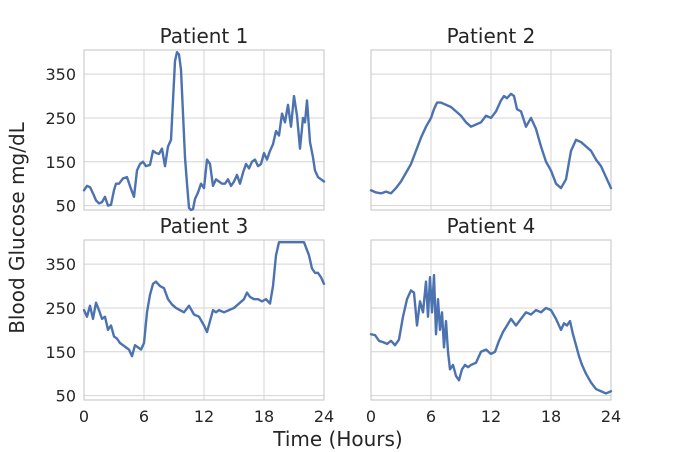 The image size is (677, 452). What do you see at coordinates (204, 226) in the screenshot?
I see `panel-title: Patient 3` at bounding box center [204, 226].